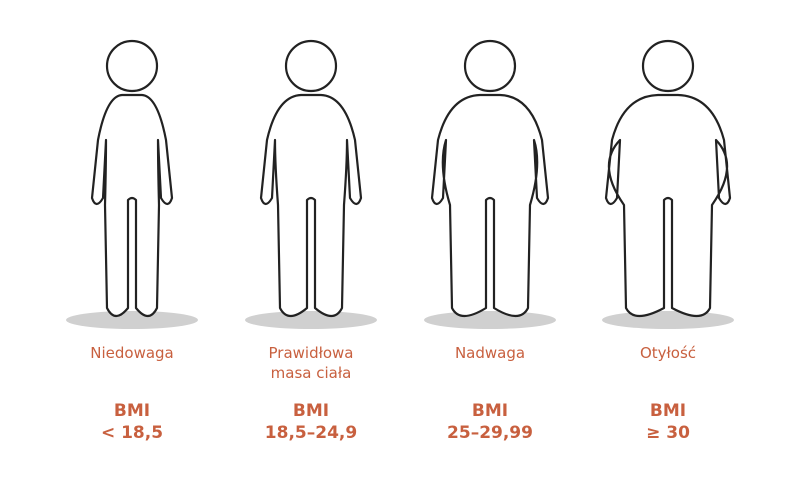  Describe the element at coordinates (311, 422) in the screenshot. I see `bmi-normal: BMI 18,5–24,9` at that location.